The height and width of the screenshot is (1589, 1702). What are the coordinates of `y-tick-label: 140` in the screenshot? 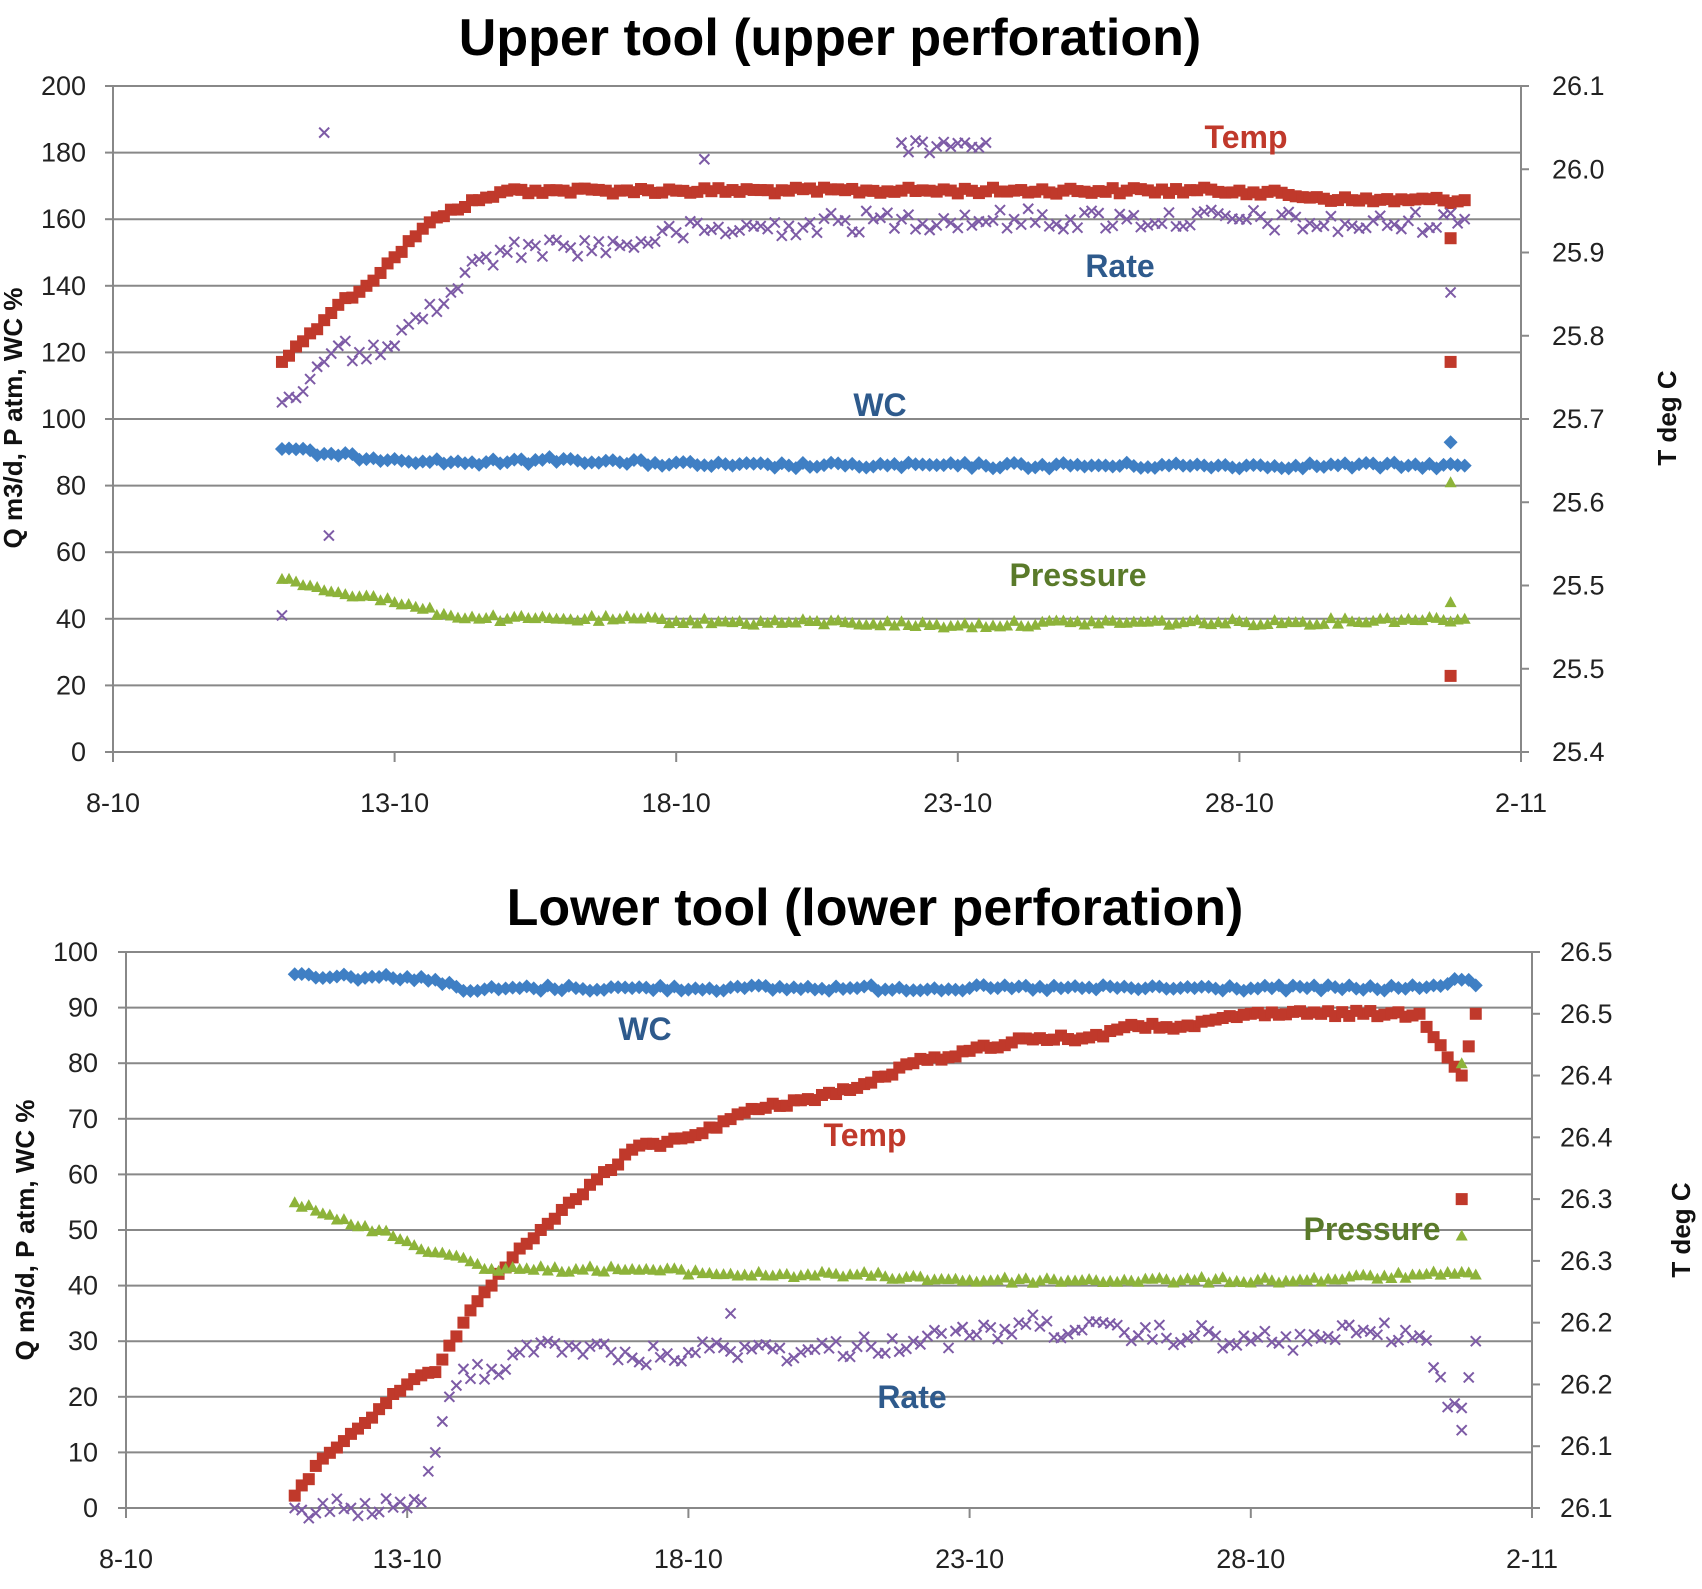 It's located at (63, 286).